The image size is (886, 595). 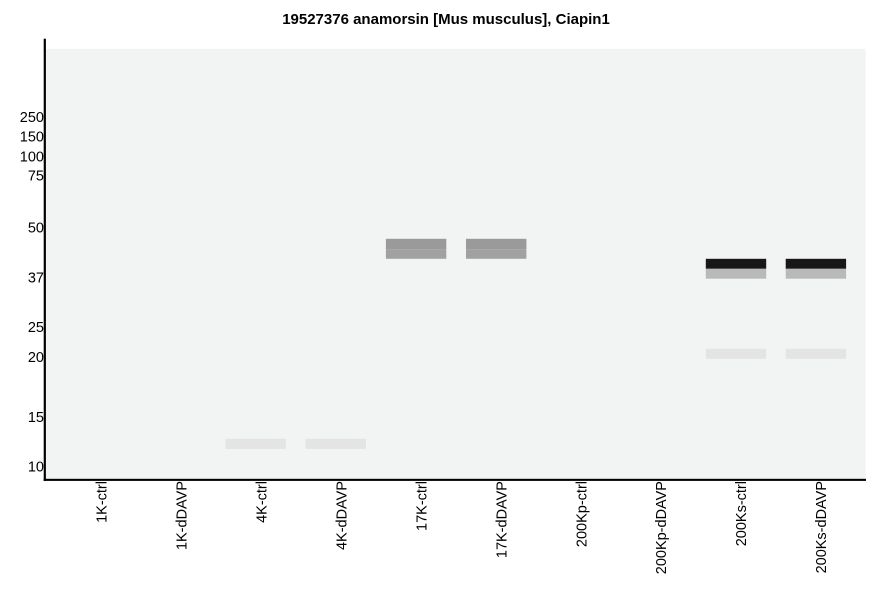 What do you see at coordinates (32, 118) in the screenshot?
I see `svg-text: 250` at bounding box center [32, 118].